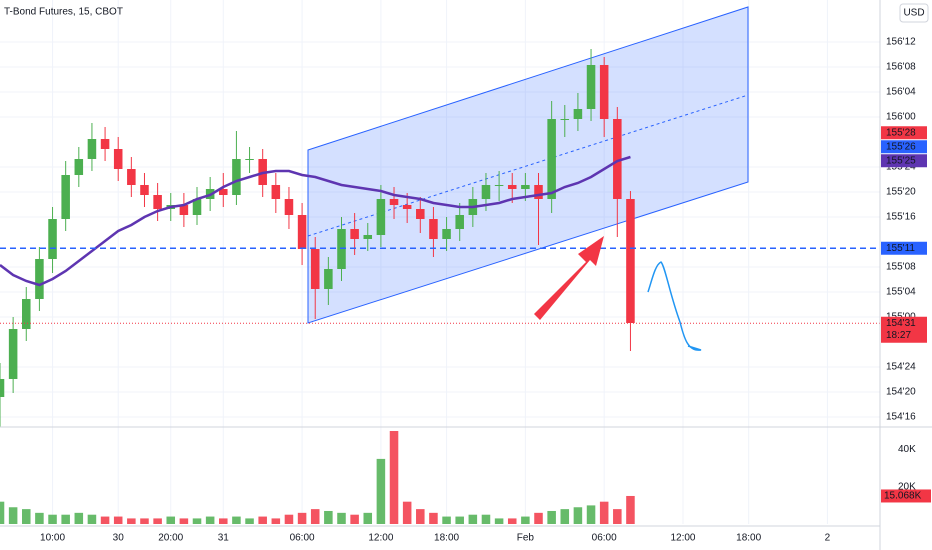 Image resolution: width=932 pixels, height=550 pixels. Describe the element at coordinates (63, 12) in the screenshot. I see `chart-title: T-Bond Futures, 15, CBOT` at that location.